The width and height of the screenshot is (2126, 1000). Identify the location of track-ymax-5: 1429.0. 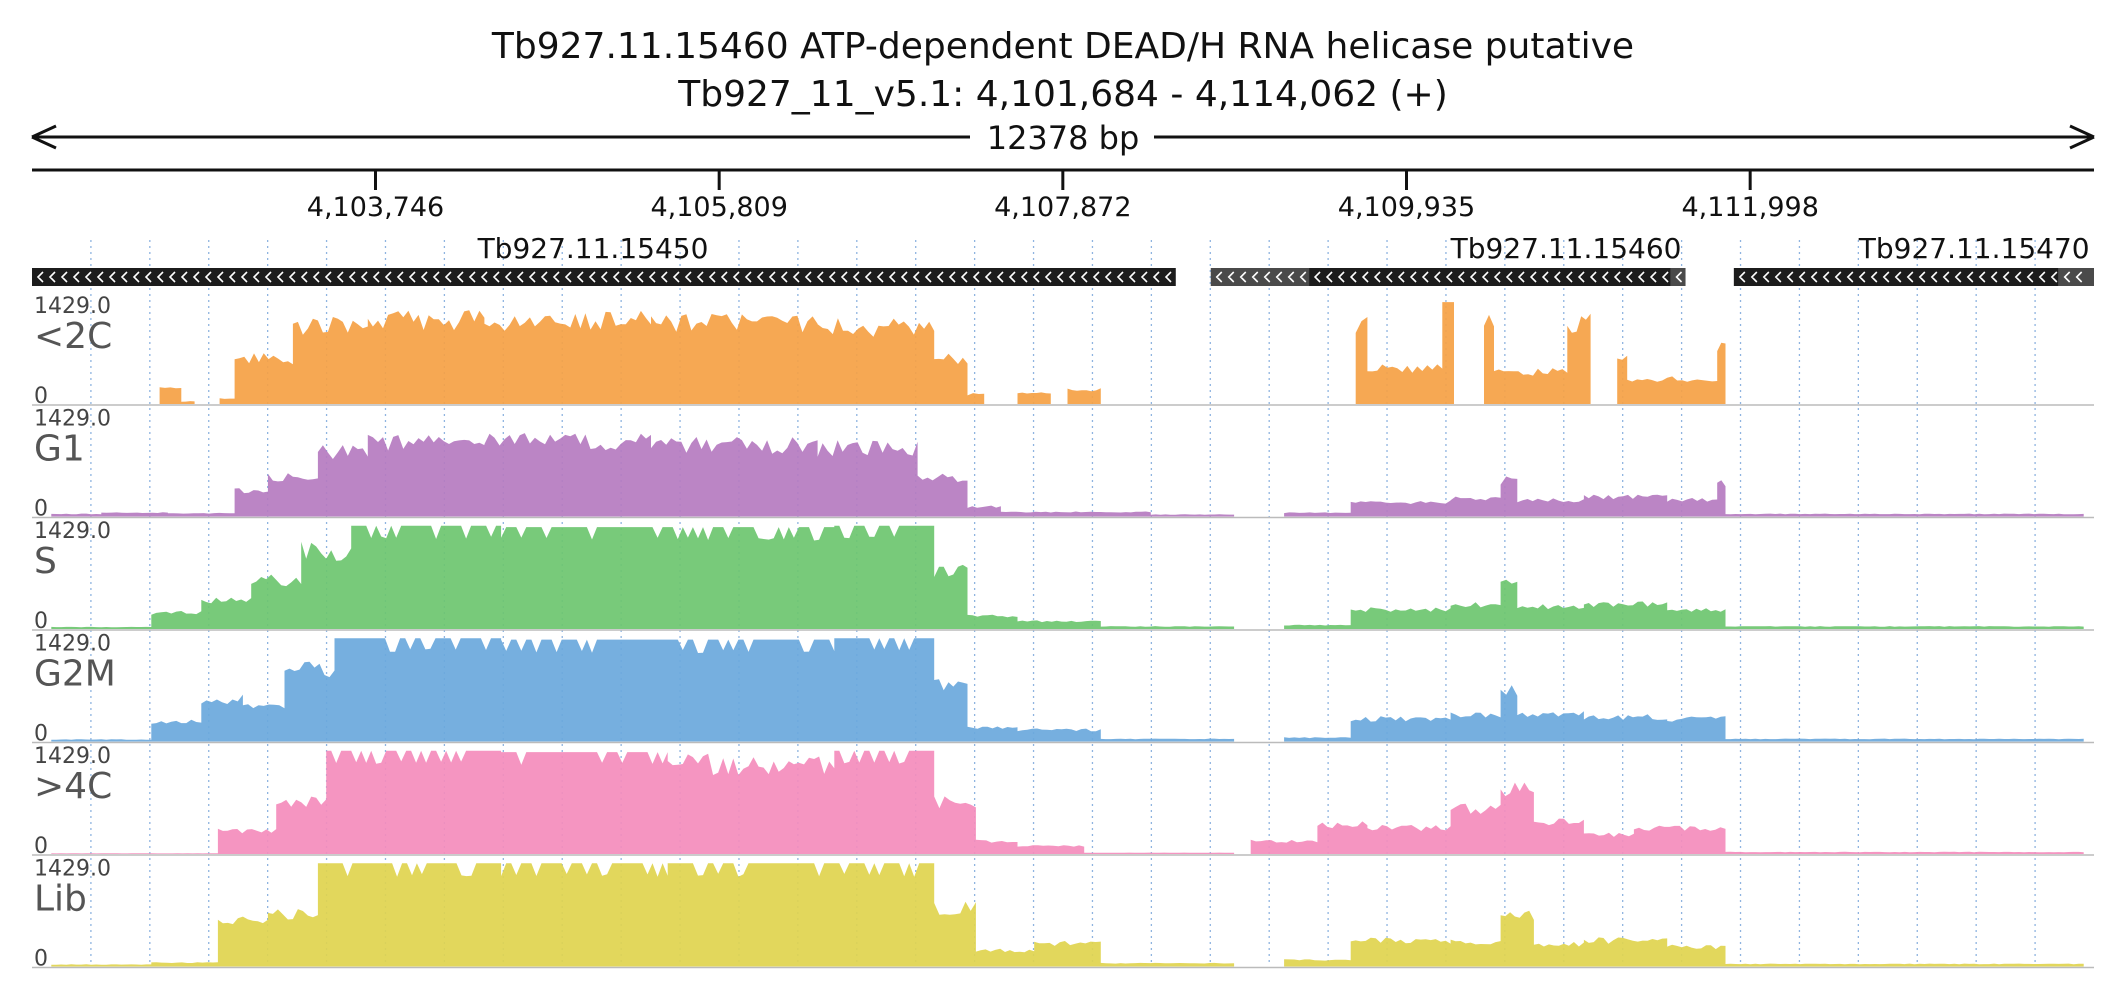
(72, 869).